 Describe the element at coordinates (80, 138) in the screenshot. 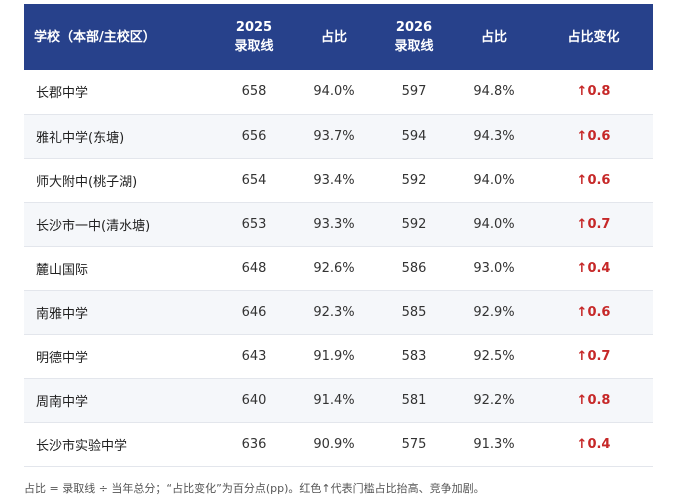

I see `school-name: 雅礼中学(东塘)` at that location.